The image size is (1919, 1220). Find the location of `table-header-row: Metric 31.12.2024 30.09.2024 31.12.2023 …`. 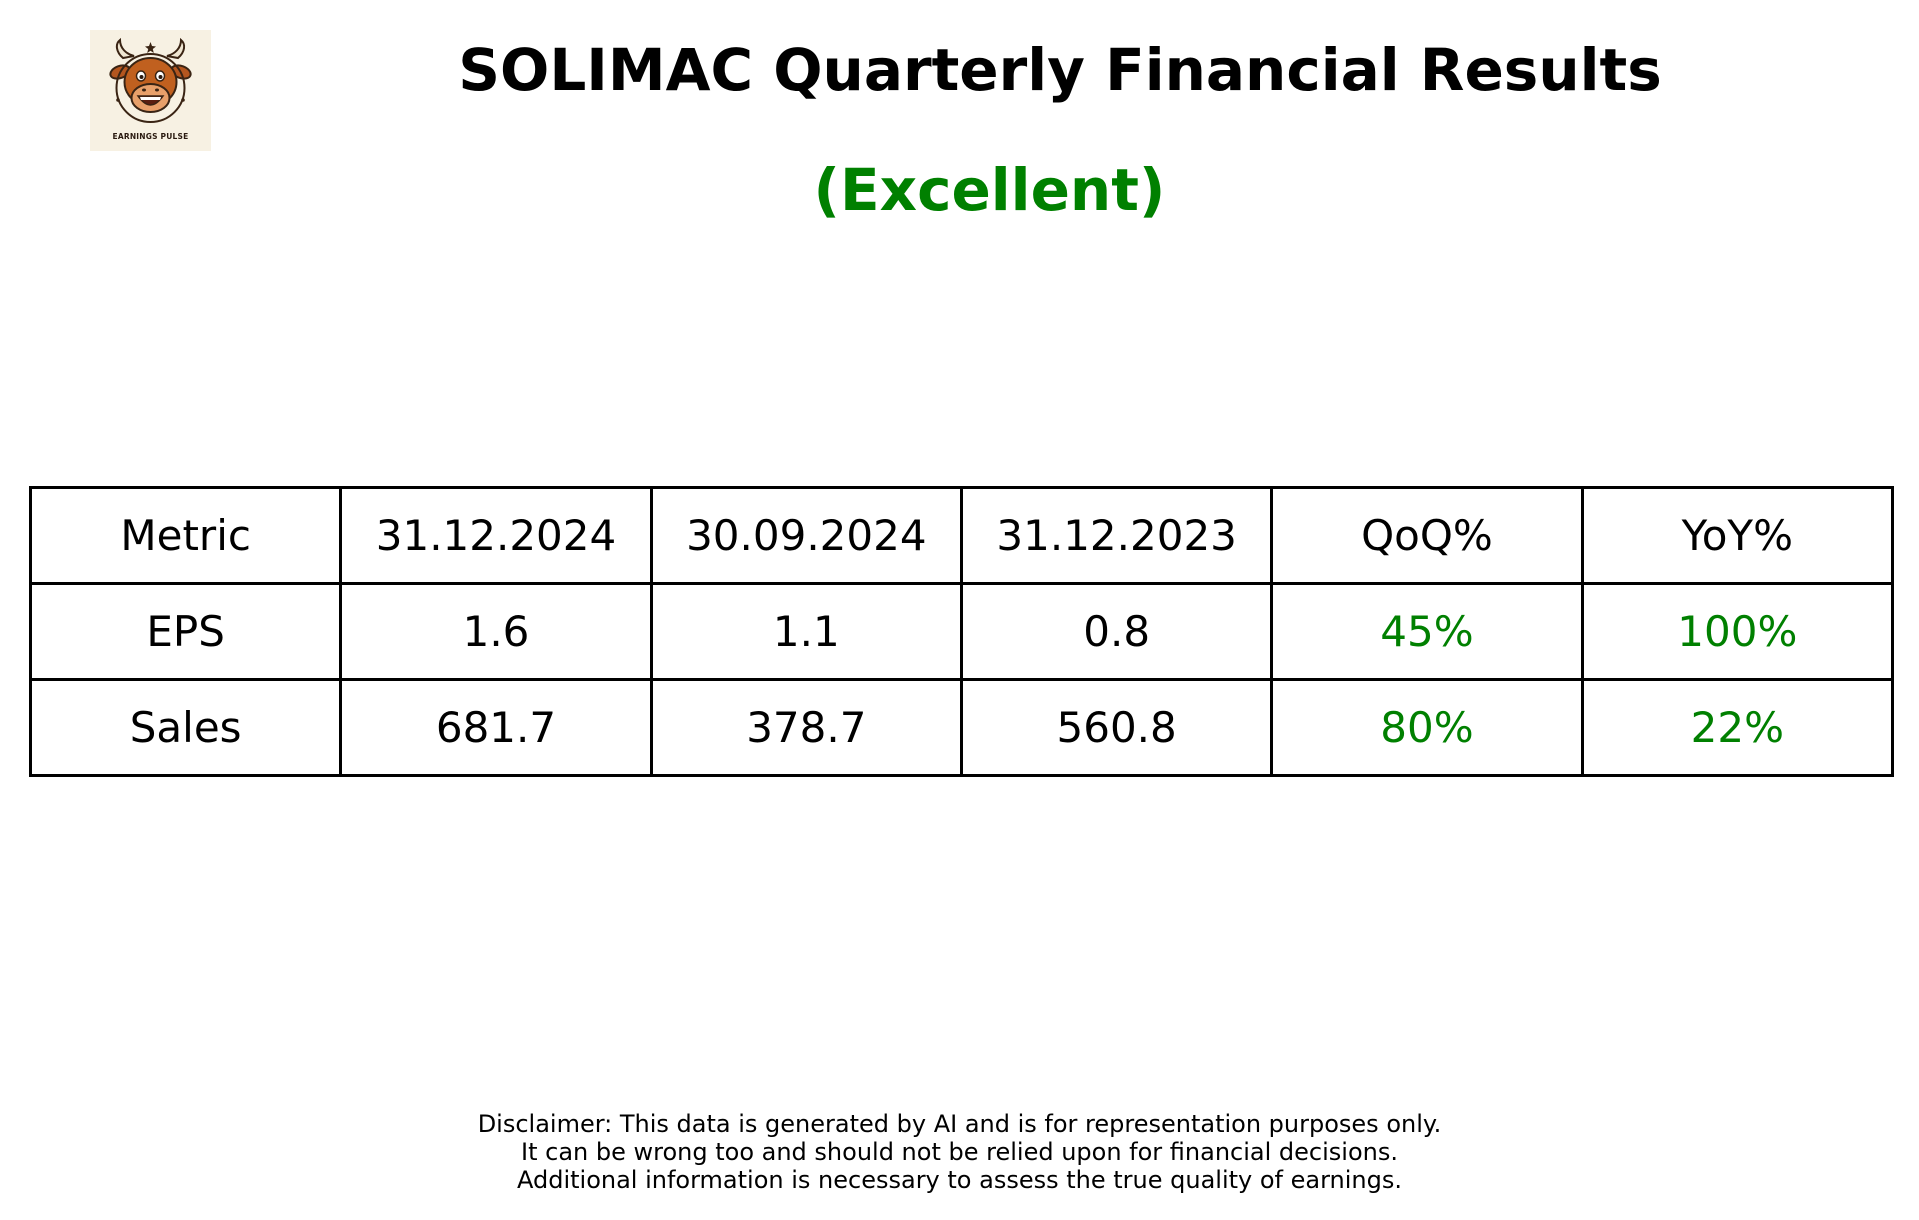

table-header-row: Metric 31.12.2024 30.09.2024 31.12.2023 … is located at coordinates (961, 535).